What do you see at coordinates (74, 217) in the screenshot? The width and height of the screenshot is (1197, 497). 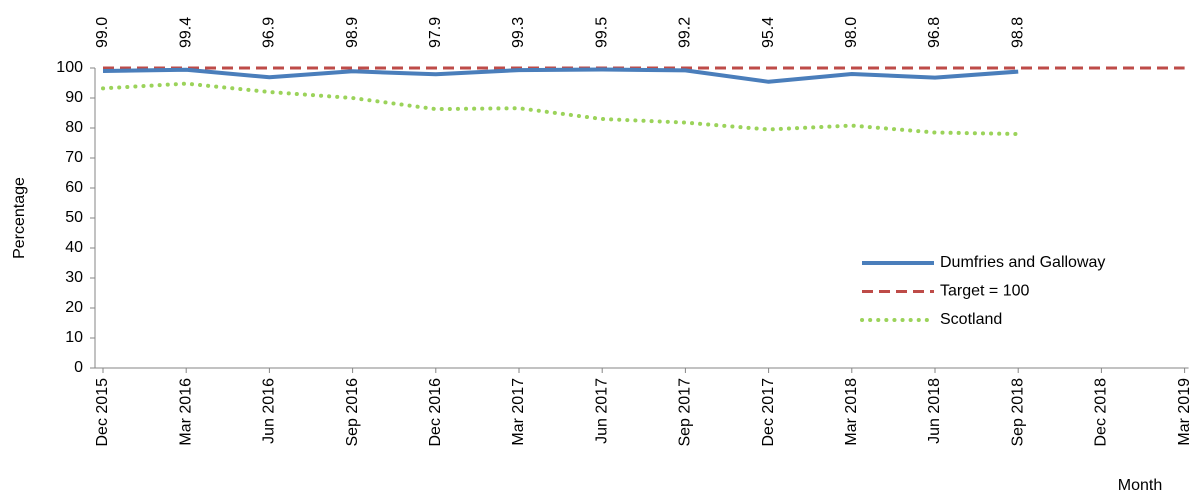 I see `y-tick-label: 50` at bounding box center [74, 217].